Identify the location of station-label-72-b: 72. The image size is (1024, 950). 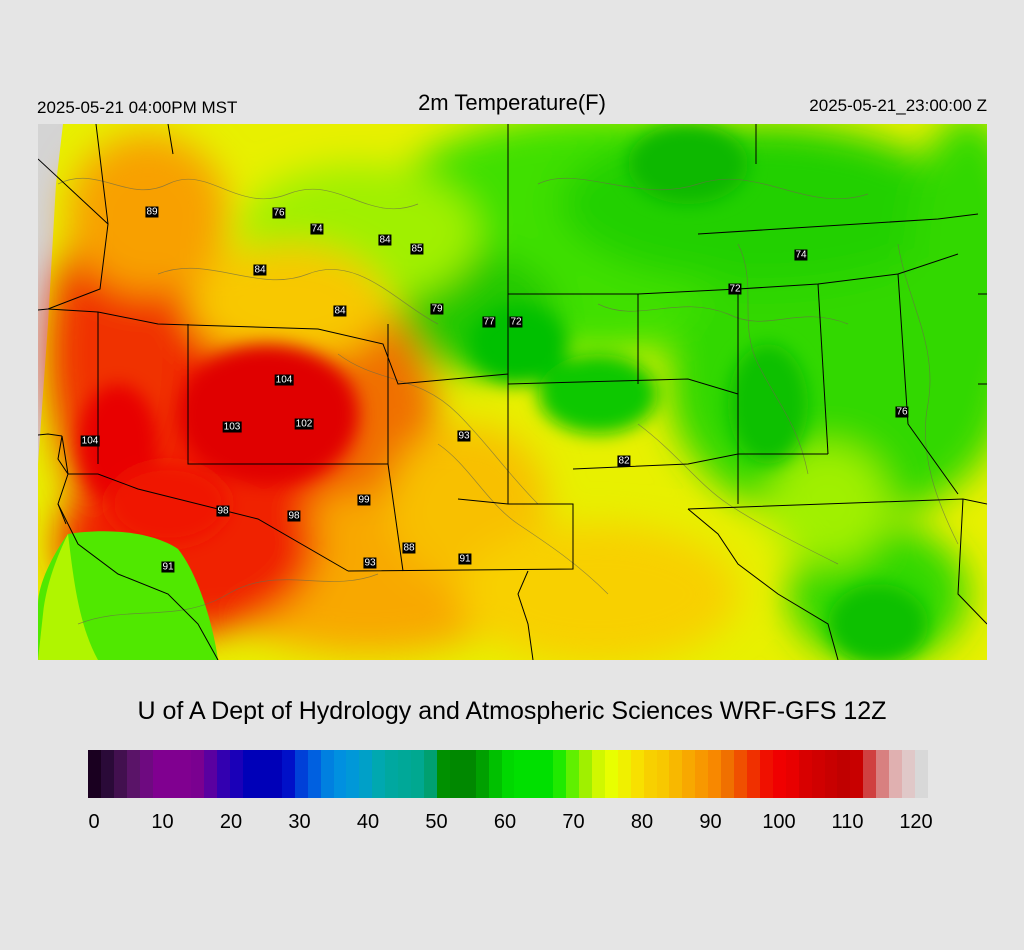
(735, 289).